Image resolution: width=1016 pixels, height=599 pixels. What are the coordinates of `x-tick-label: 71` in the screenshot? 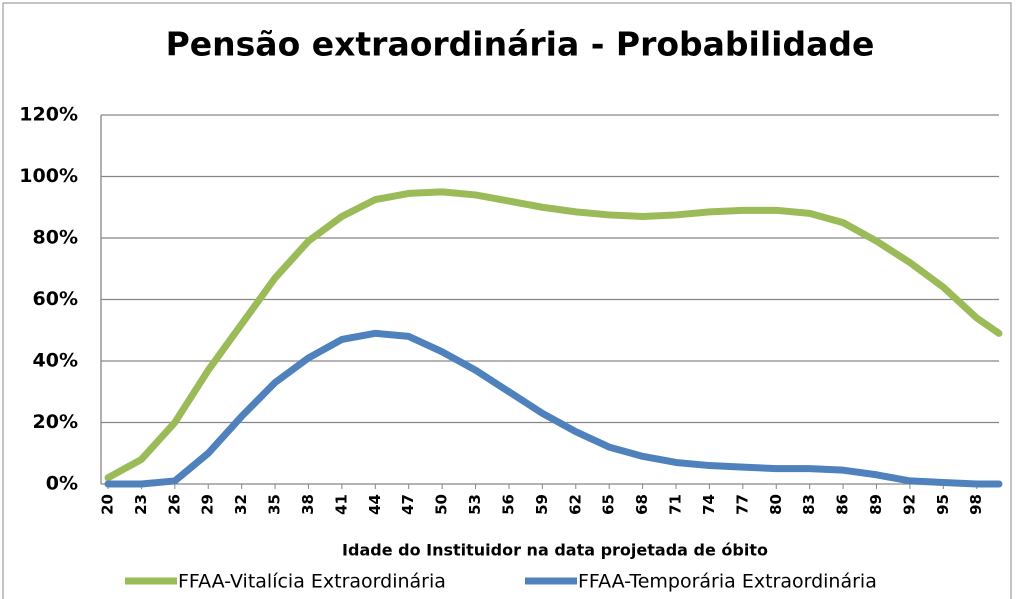 It's located at (676, 504).